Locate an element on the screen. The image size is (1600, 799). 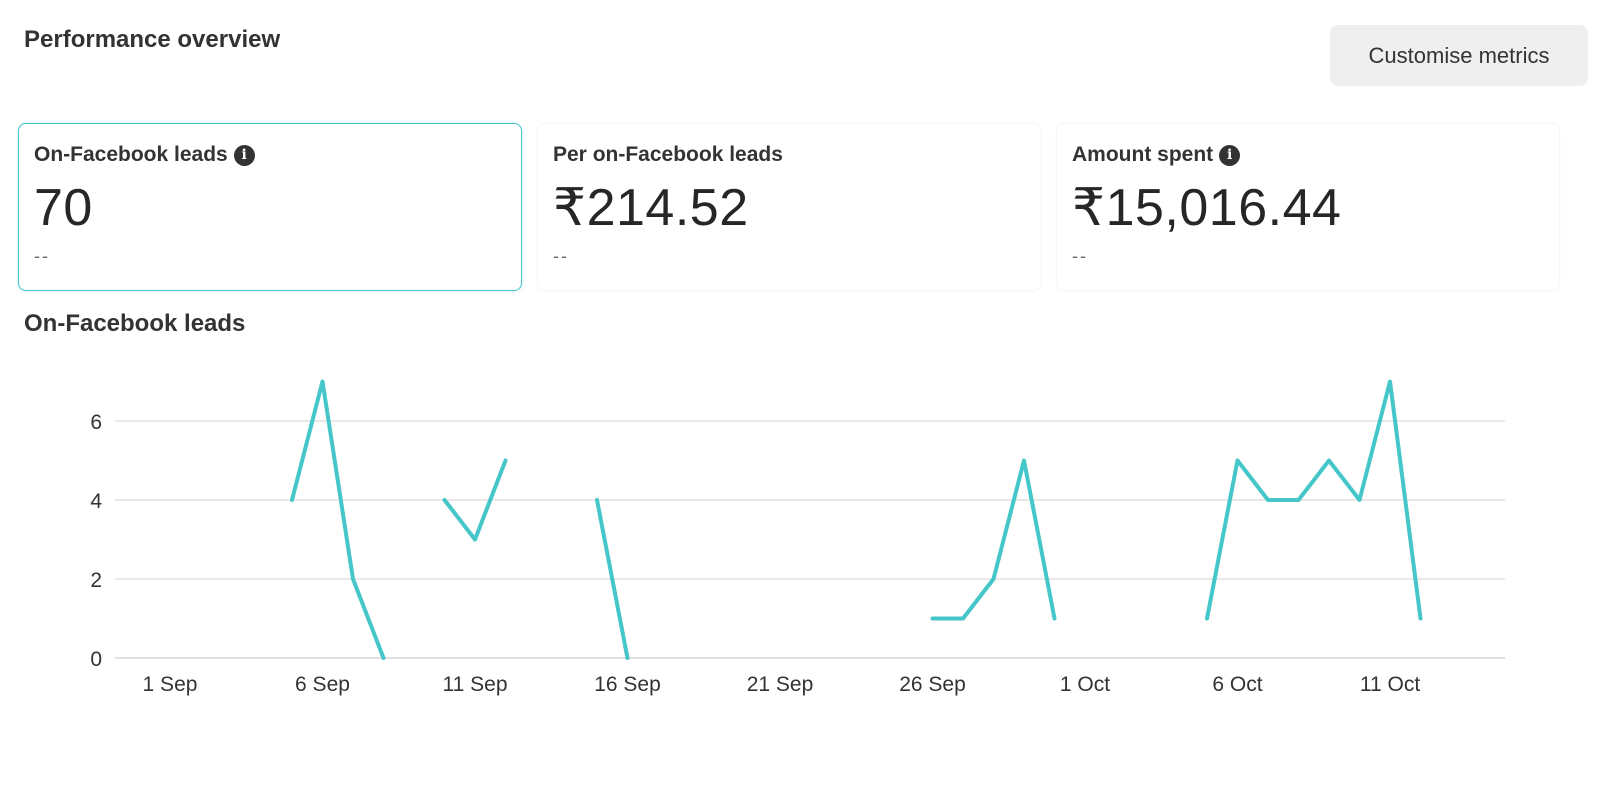
metric-card-per-on-facebook-leads: Per on-Facebook leads ₹214.52 -- is located at coordinates (789, 207).